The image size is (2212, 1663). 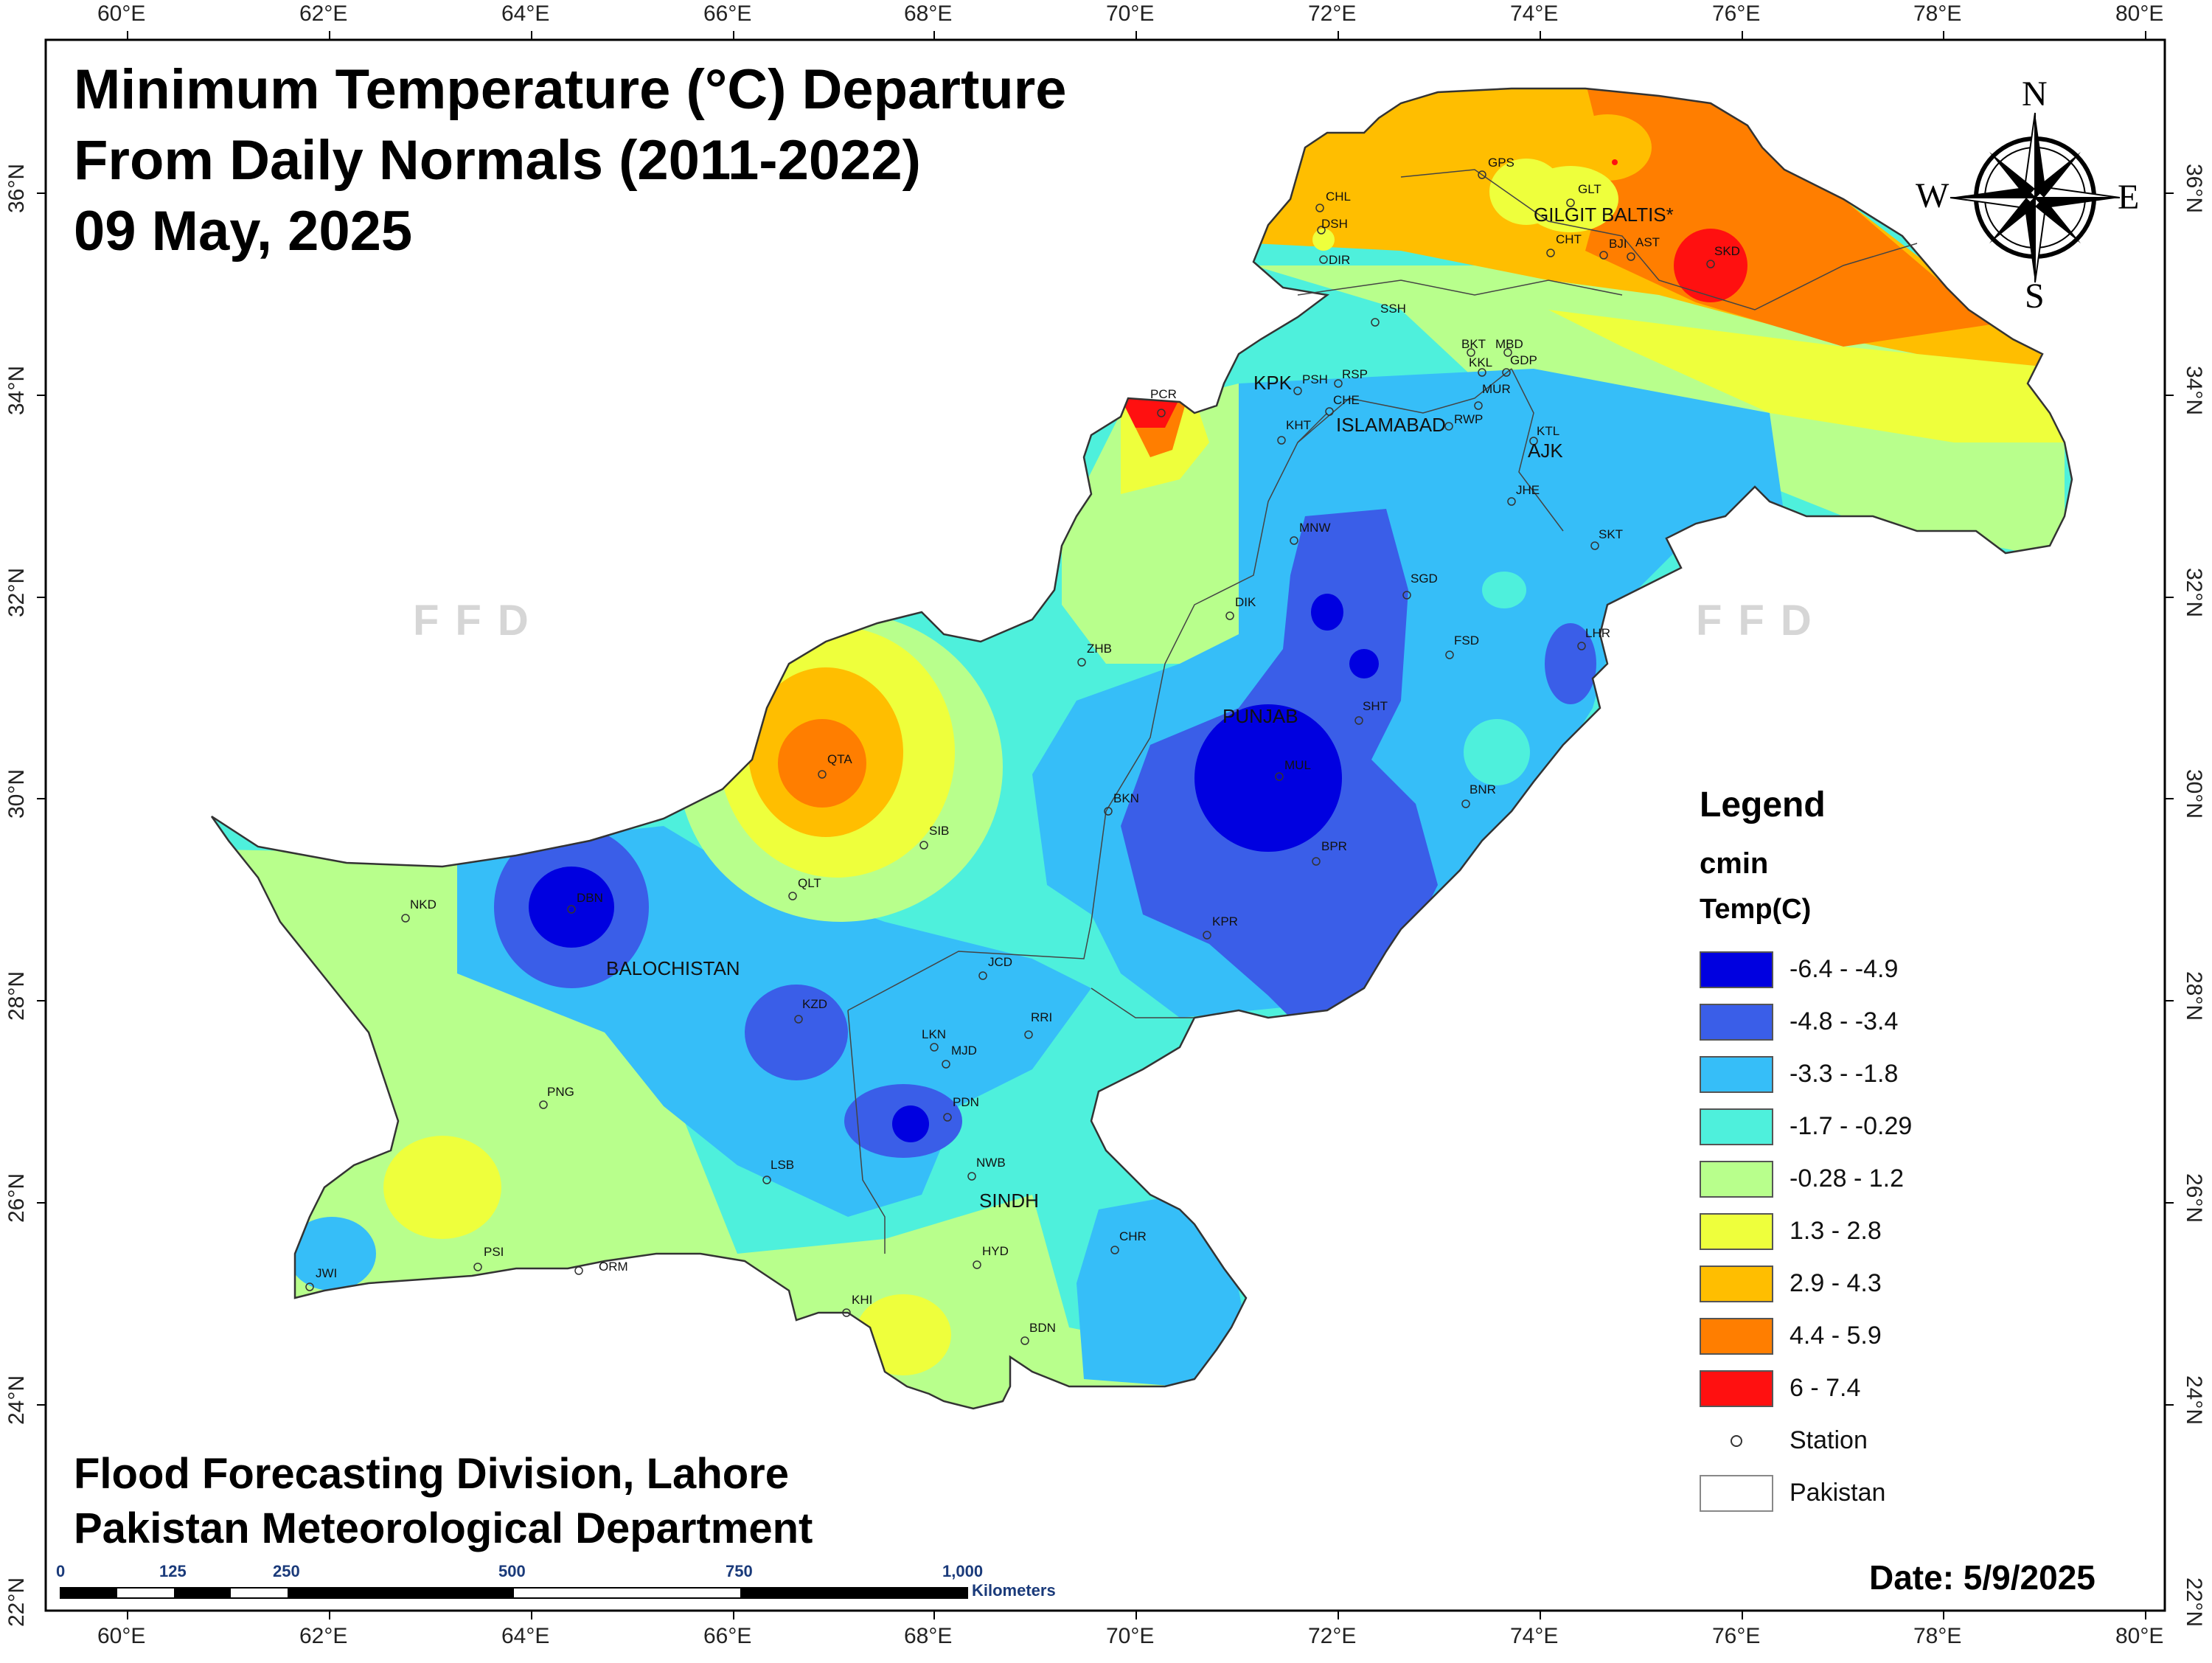 I want to click on station-label: MUR, so click(x=1496, y=389).